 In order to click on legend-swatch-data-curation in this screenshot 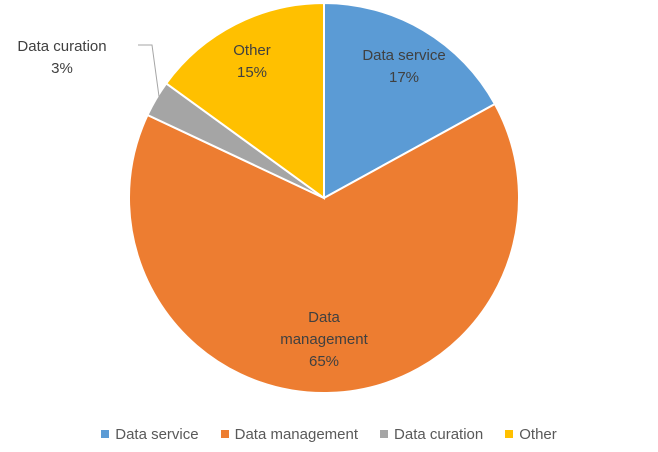, I will do `click(384, 434)`.